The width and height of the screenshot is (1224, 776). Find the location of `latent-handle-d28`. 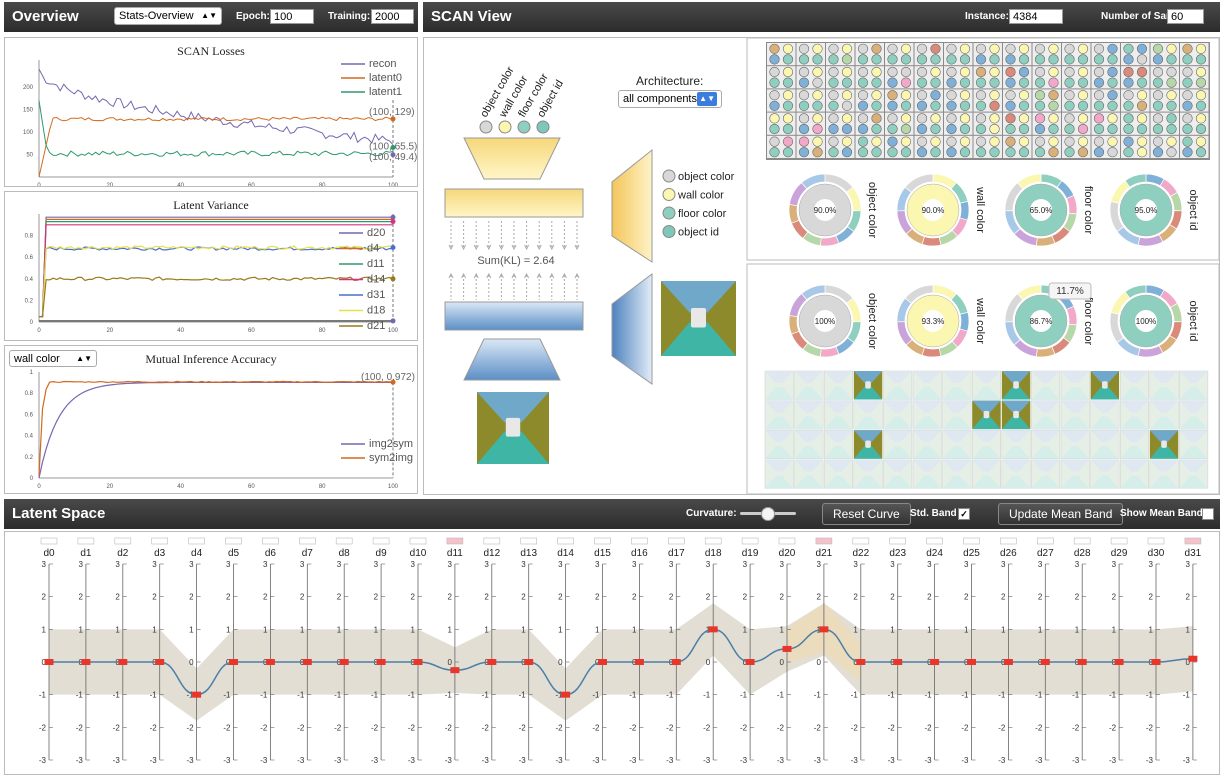

latent-handle-d28 is located at coordinates (1082, 662).